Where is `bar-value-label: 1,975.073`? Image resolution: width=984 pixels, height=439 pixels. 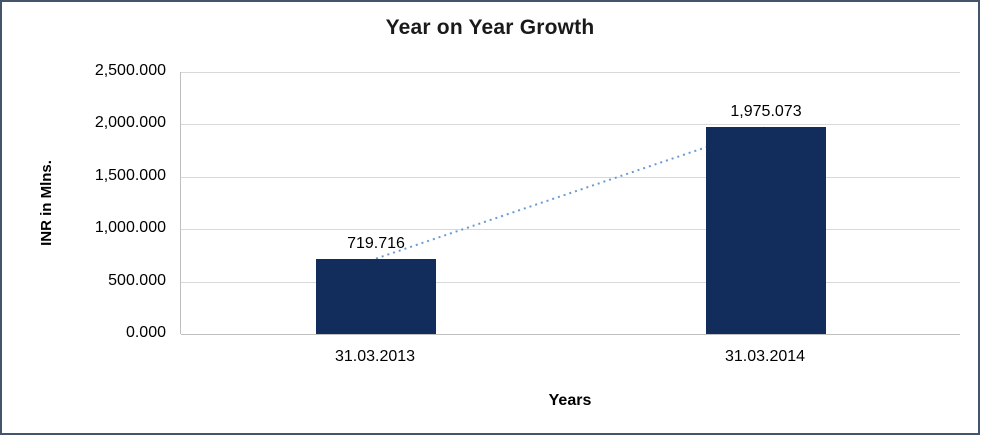
bar-value-label: 1,975.073 is located at coordinates (766, 111).